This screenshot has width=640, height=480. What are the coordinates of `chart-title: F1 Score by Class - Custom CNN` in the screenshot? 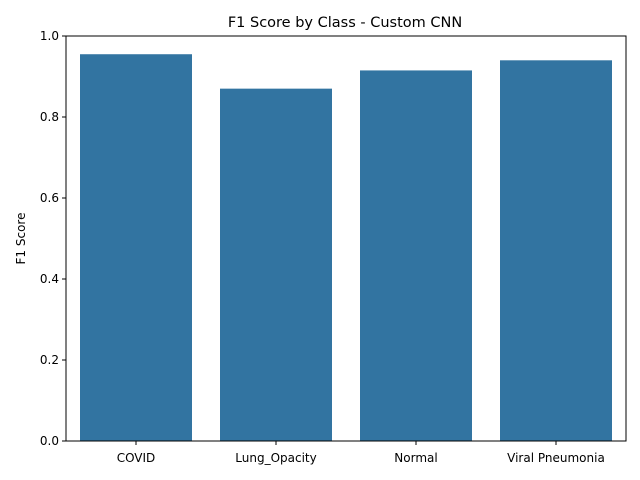 It's located at (345, 23).